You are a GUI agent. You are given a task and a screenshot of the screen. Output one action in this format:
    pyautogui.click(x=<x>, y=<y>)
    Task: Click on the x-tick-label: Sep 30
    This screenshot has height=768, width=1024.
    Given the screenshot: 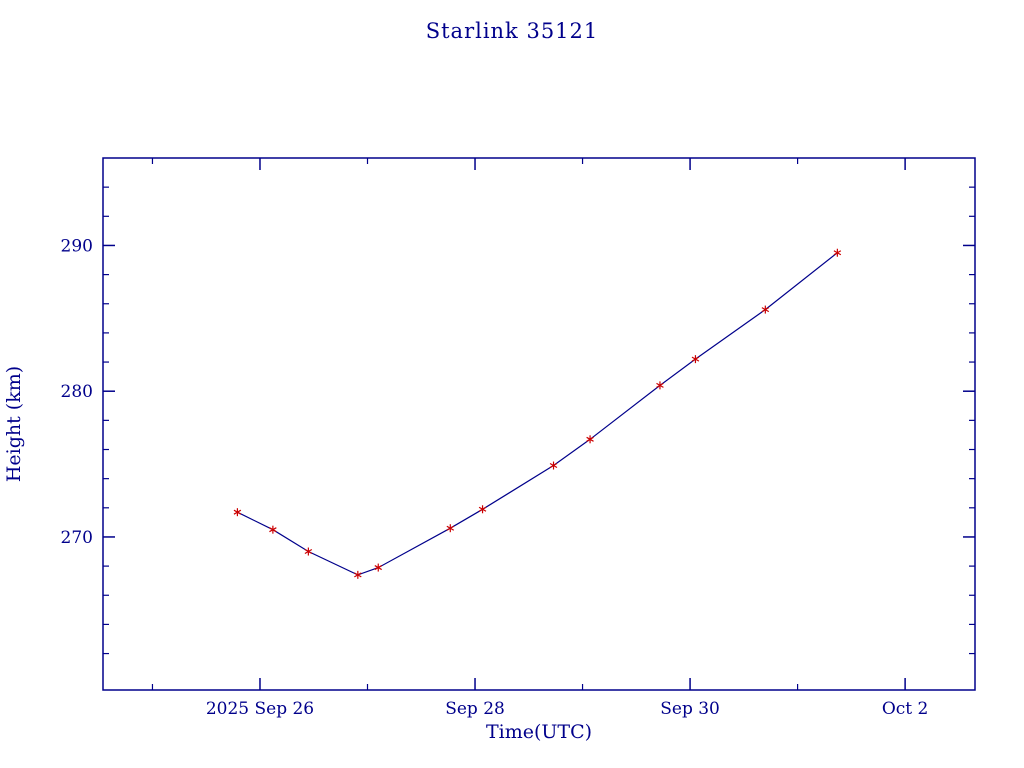 What is the action you would take?
    pyautogui.click(x=690, y=709)
    